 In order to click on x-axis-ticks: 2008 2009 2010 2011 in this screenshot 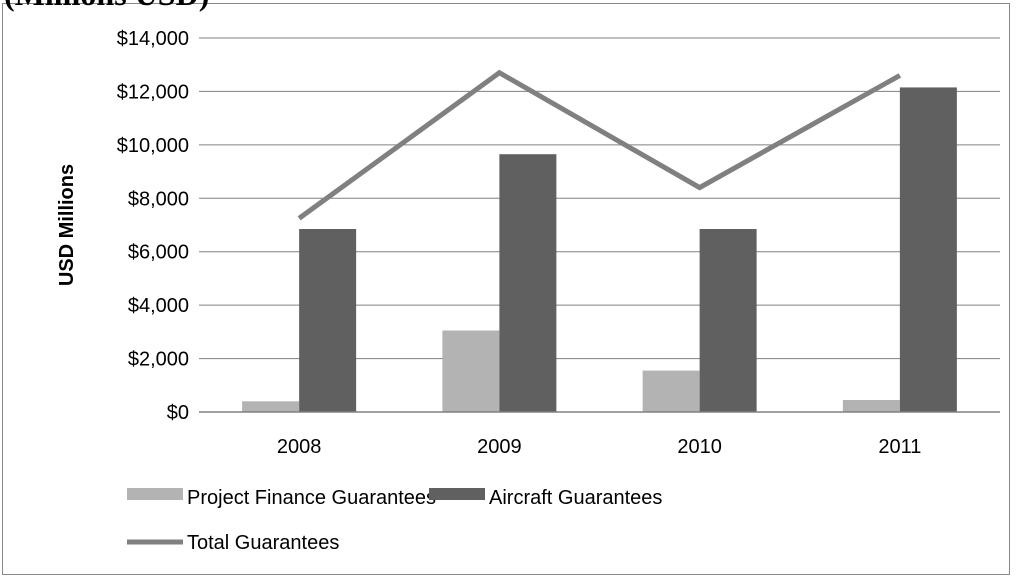, I will do `click(599, 434)`.